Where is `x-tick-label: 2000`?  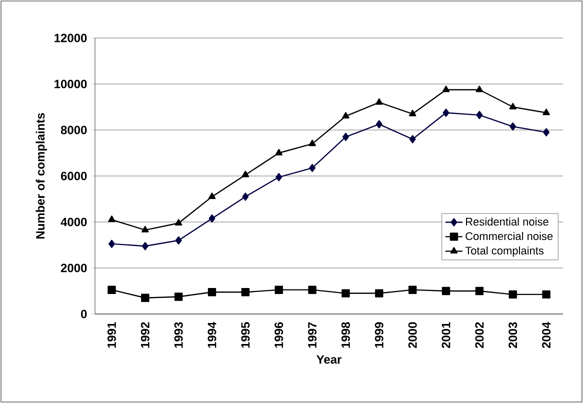 x-tick-label: 2000 is located at coordinates (412, 335).